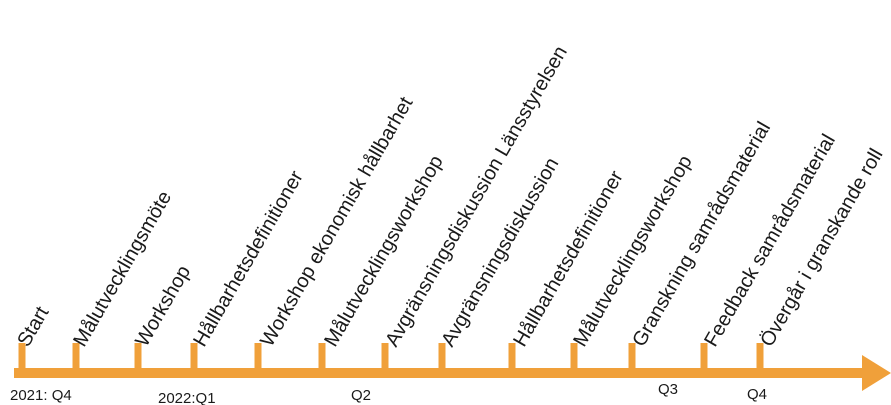  What do you see at coordinates (33, 327) in the screenshot?
I see `milestone-label: Start` at bounding box center [33, 327].